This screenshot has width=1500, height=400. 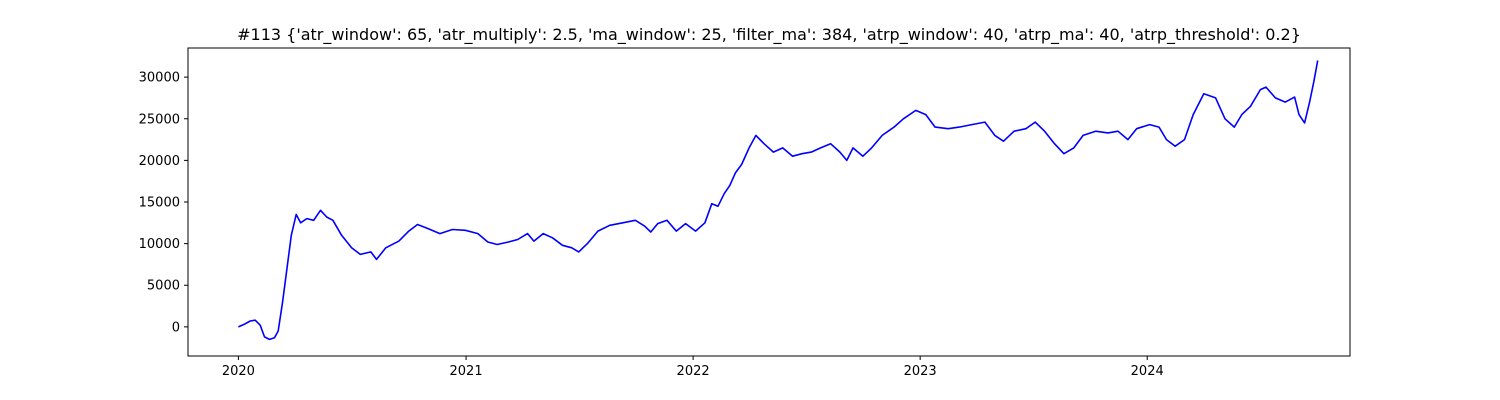 I want to click on y-tick-label: 10000, so click(x=159, y=244).